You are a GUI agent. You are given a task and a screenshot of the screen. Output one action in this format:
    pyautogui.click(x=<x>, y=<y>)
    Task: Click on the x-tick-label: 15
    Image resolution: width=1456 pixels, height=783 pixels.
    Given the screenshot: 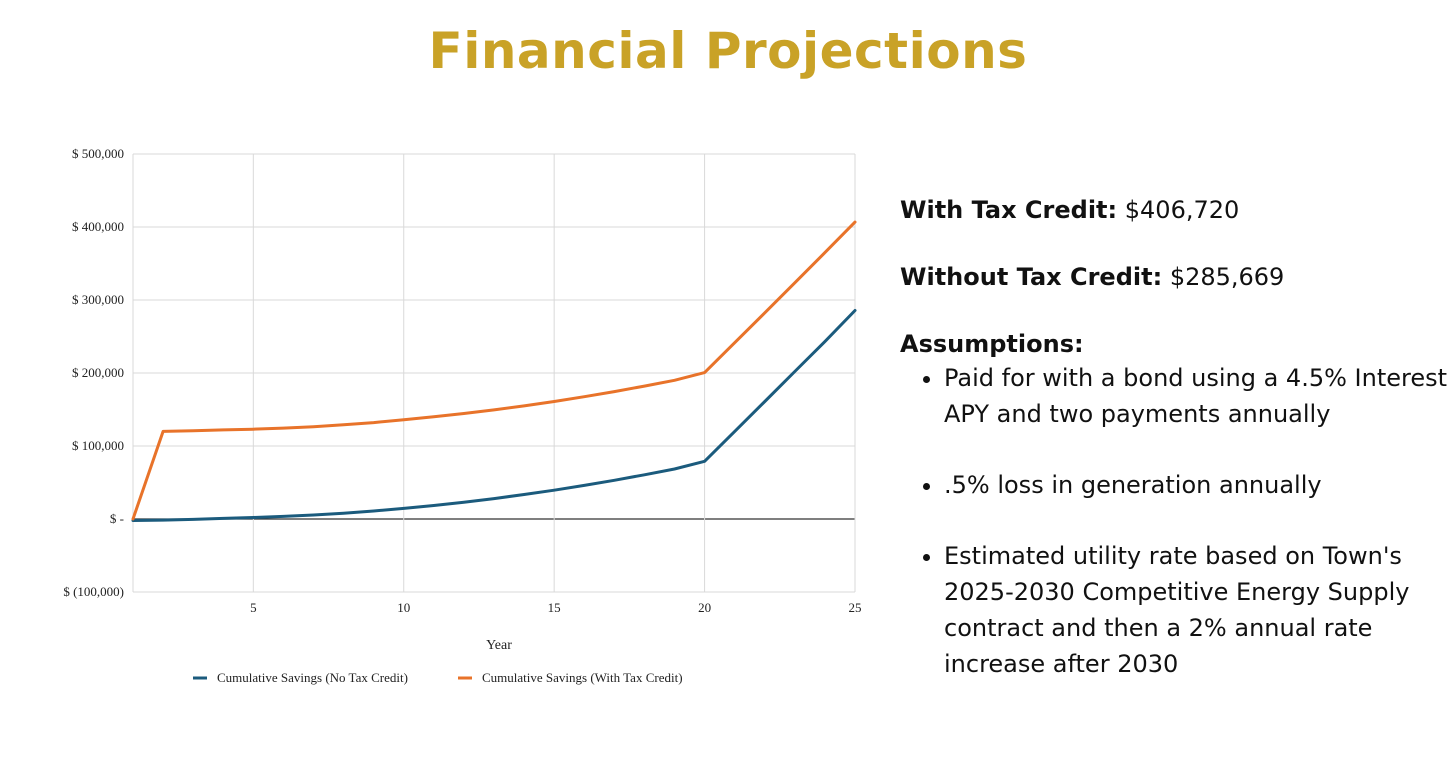 What is the action you would take?
    pyautogui.click(x=554, y=607)
    